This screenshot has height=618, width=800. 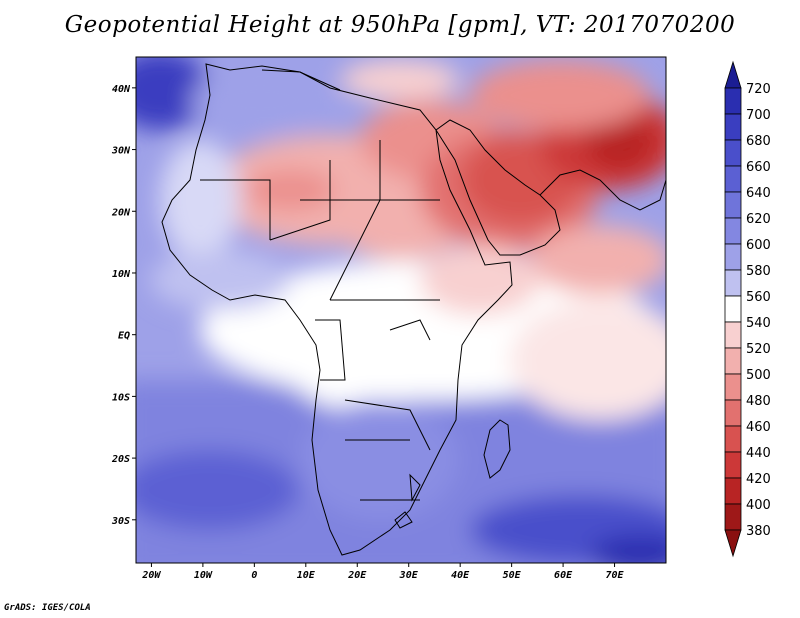 I want to click on colorbar-label: 640, so click(x=758, y=193).